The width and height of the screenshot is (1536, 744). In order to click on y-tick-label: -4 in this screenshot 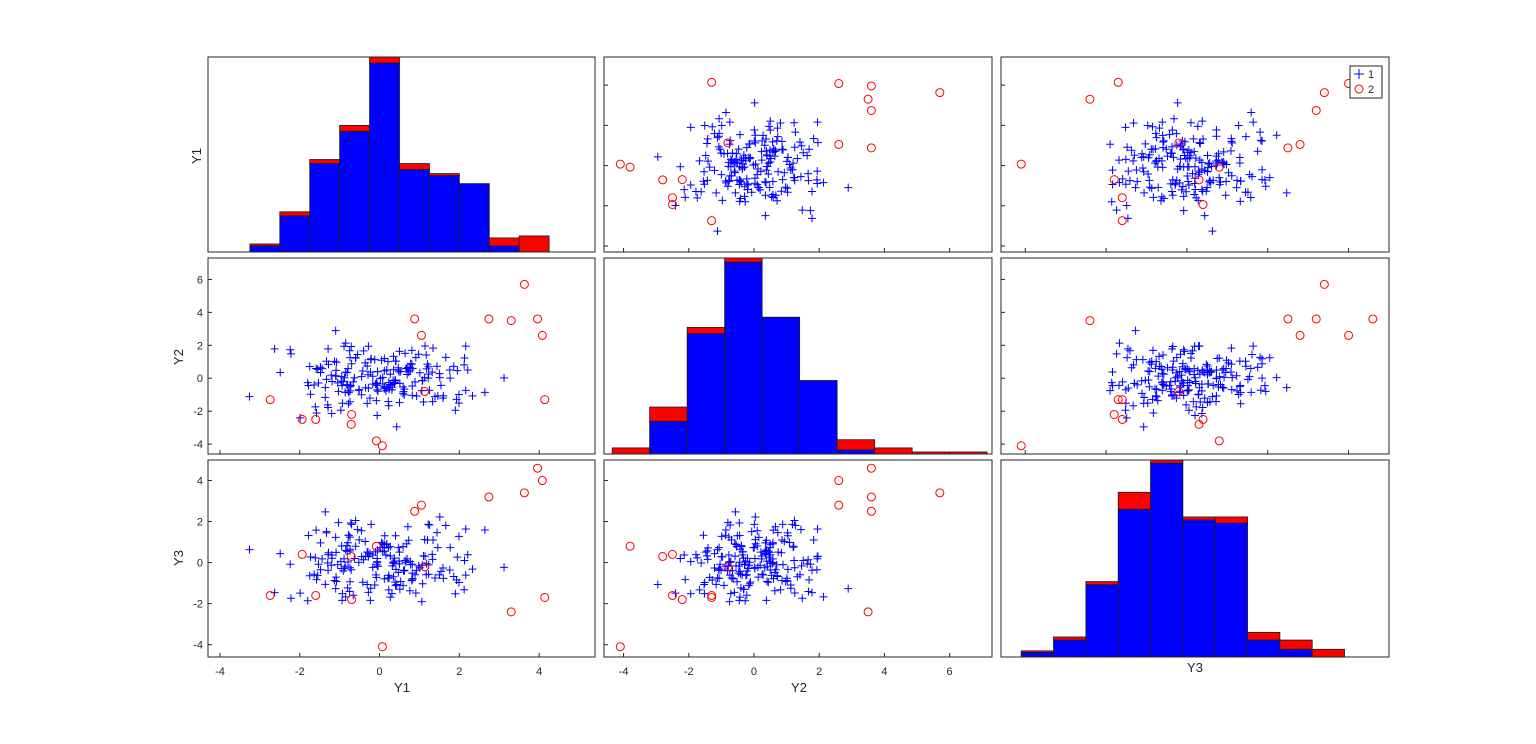, I will do `click(198, 646)`.